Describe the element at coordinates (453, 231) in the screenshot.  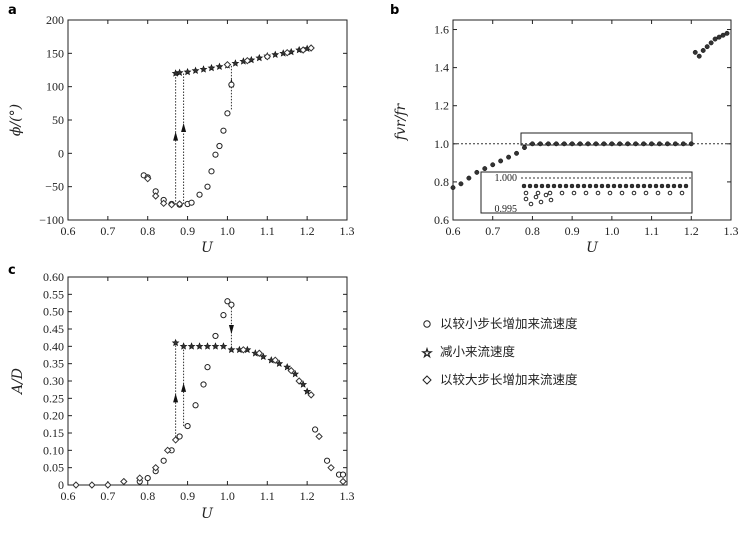
I see `panel-b-xtick-label: 0.6` at that location.